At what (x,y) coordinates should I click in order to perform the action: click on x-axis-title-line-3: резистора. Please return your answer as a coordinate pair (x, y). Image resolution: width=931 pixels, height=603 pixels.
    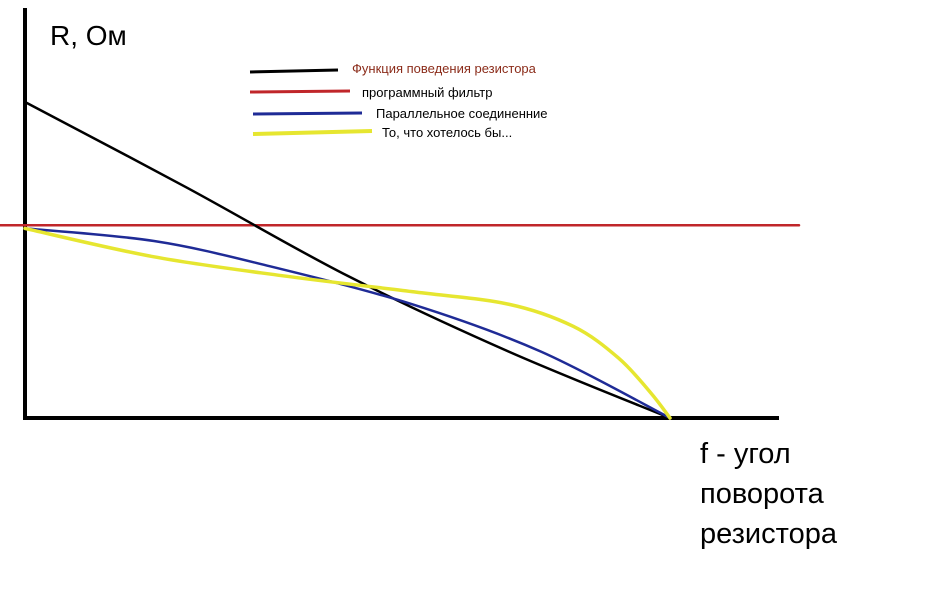
    Looking at the image, I should click on (769, 534).